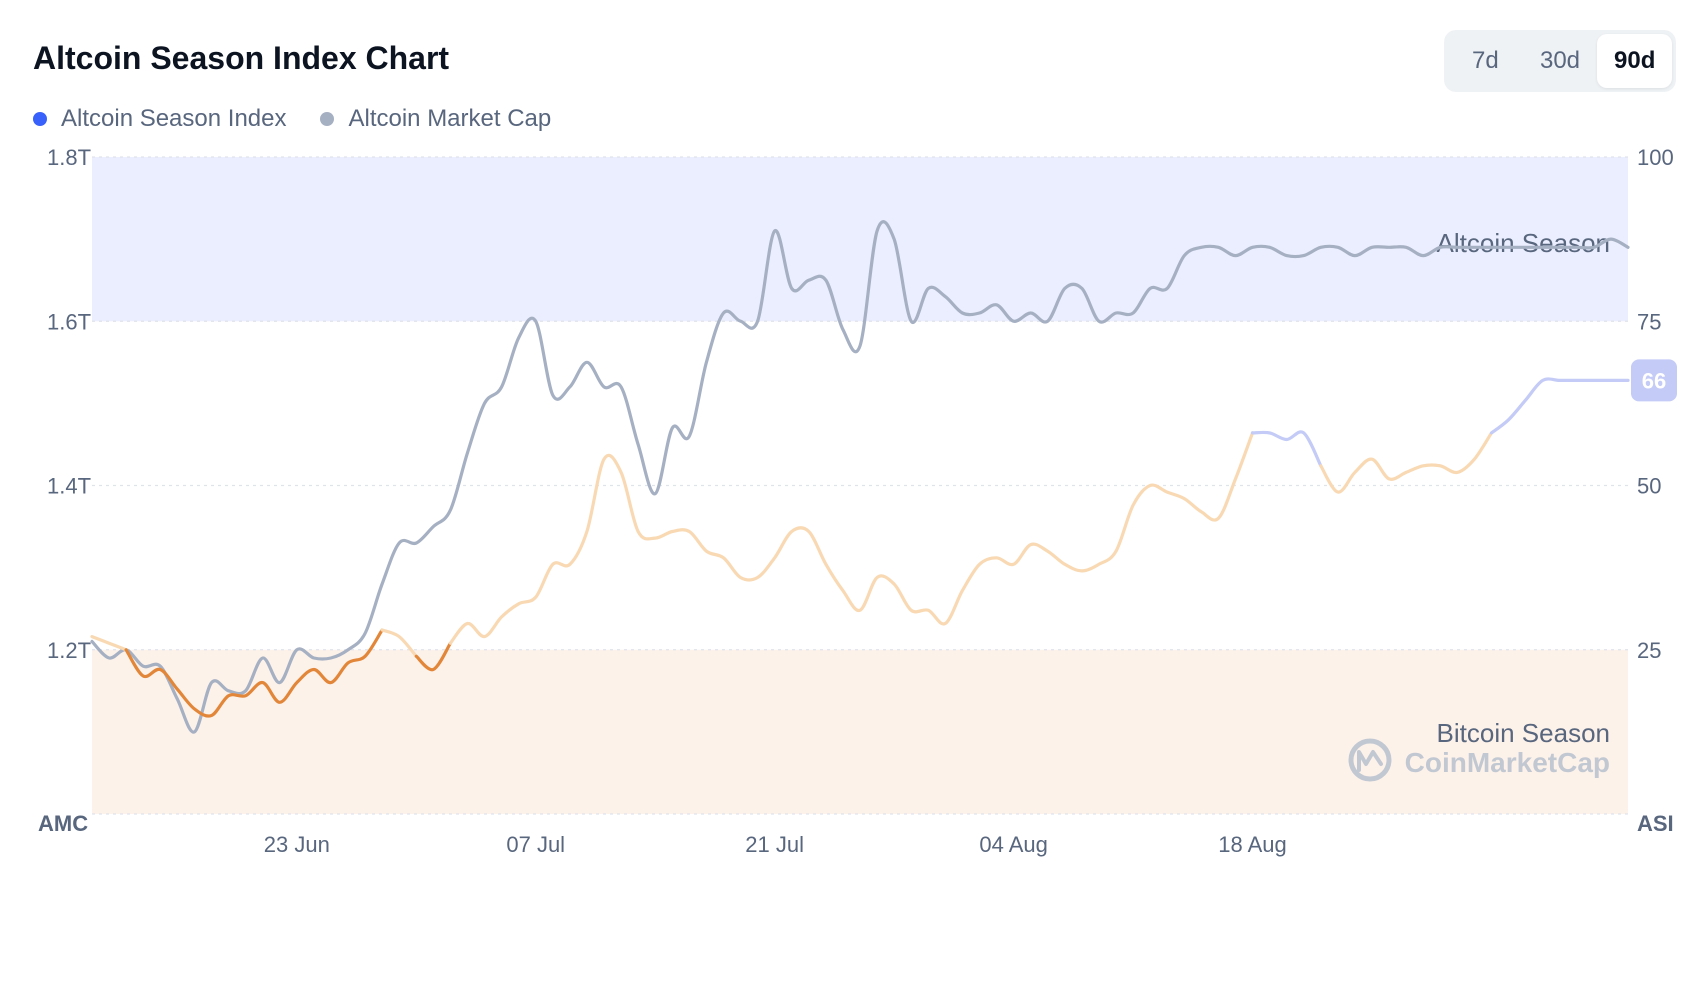 This screenshot has width=1702, height=992. Describe the element at coordinates (1635, 61) in the screenshot. I see `timeframe-90d-button: 90d` at that location.